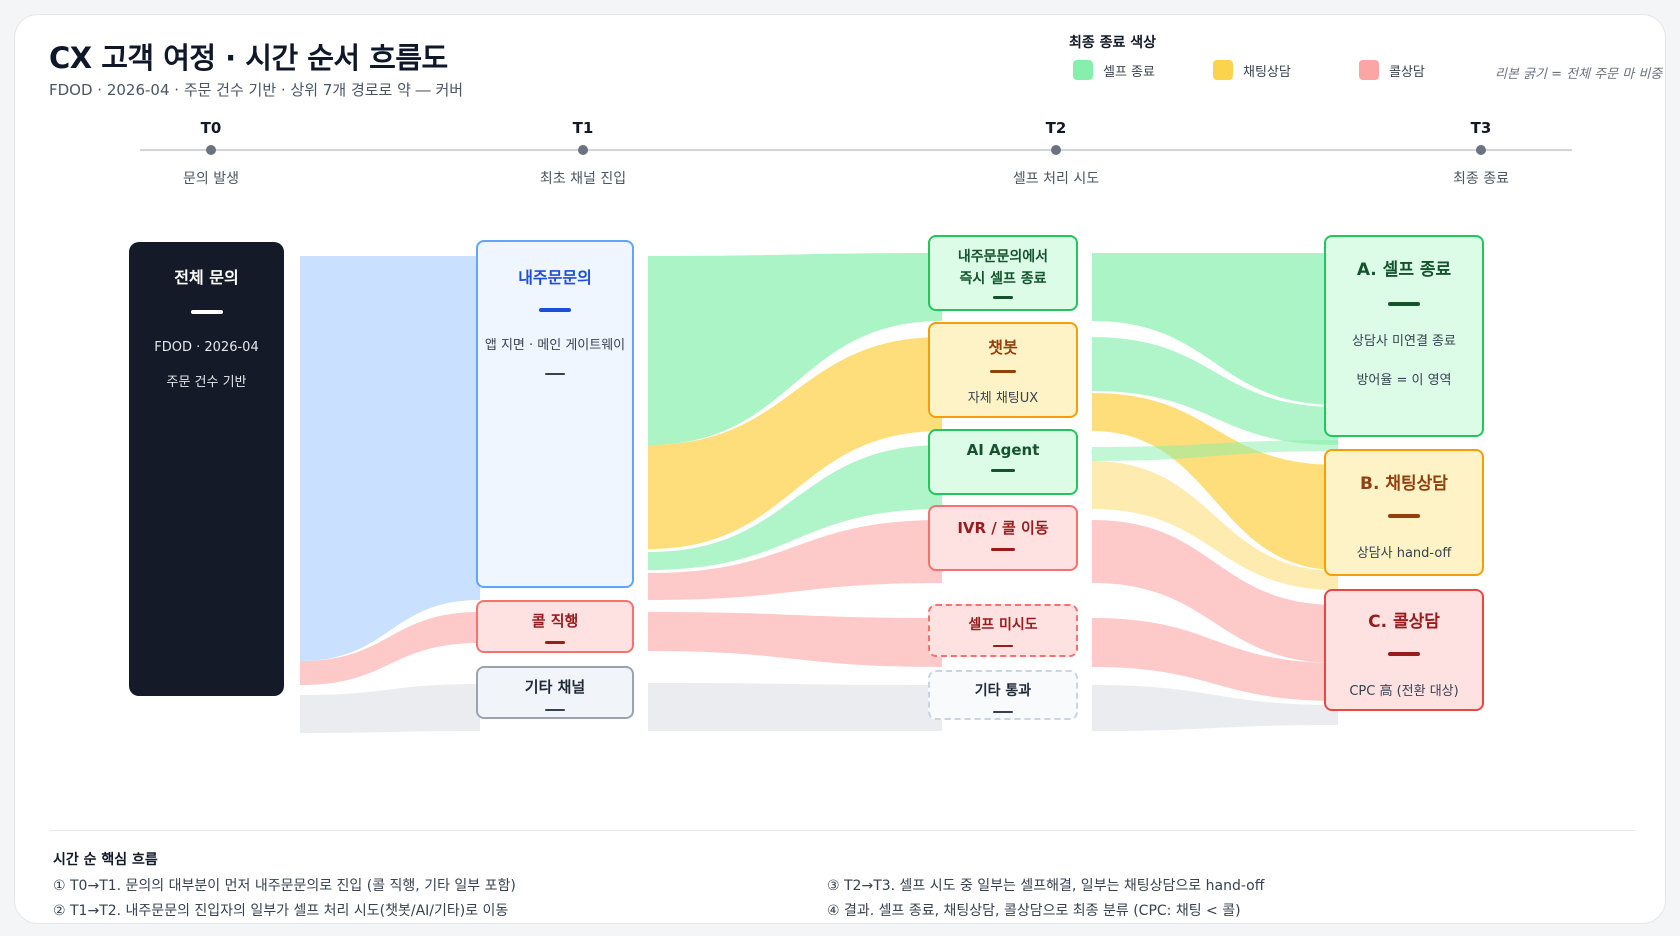 The image size is (1680, 936). What do you see at coordinates (555, 710) in the screenshot?
I see `node-otherchannel-dash` at bounding box center [555, 710].